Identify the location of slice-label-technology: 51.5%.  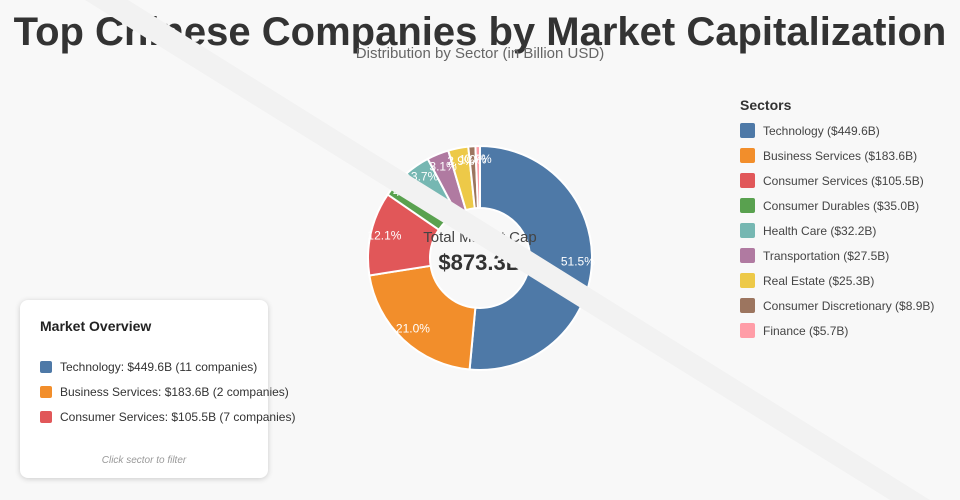
(578, 262).